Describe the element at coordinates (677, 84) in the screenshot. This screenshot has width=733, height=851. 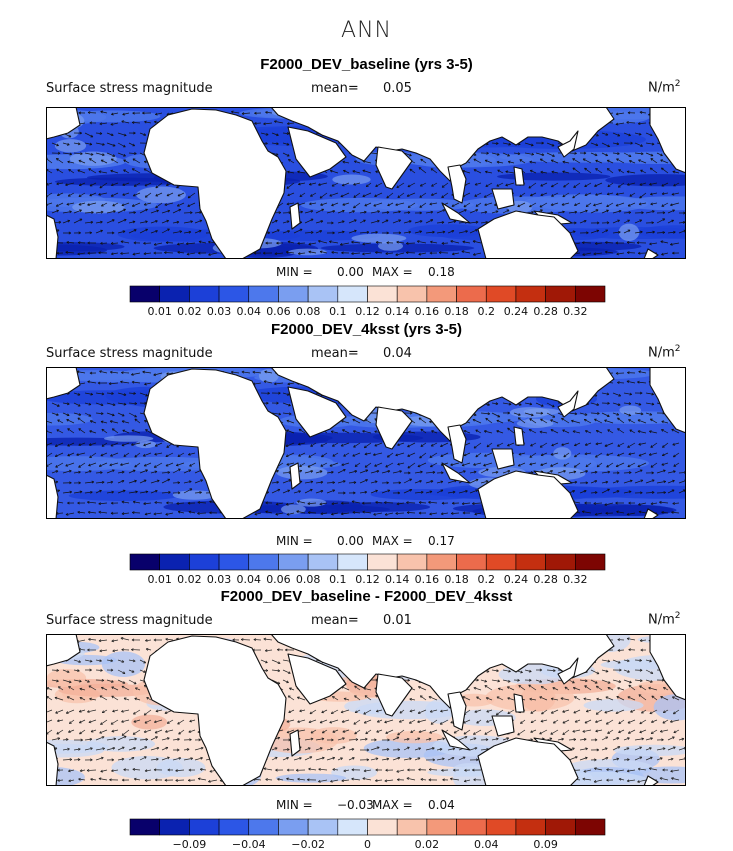
I see `units-exponent: 2` at that location.